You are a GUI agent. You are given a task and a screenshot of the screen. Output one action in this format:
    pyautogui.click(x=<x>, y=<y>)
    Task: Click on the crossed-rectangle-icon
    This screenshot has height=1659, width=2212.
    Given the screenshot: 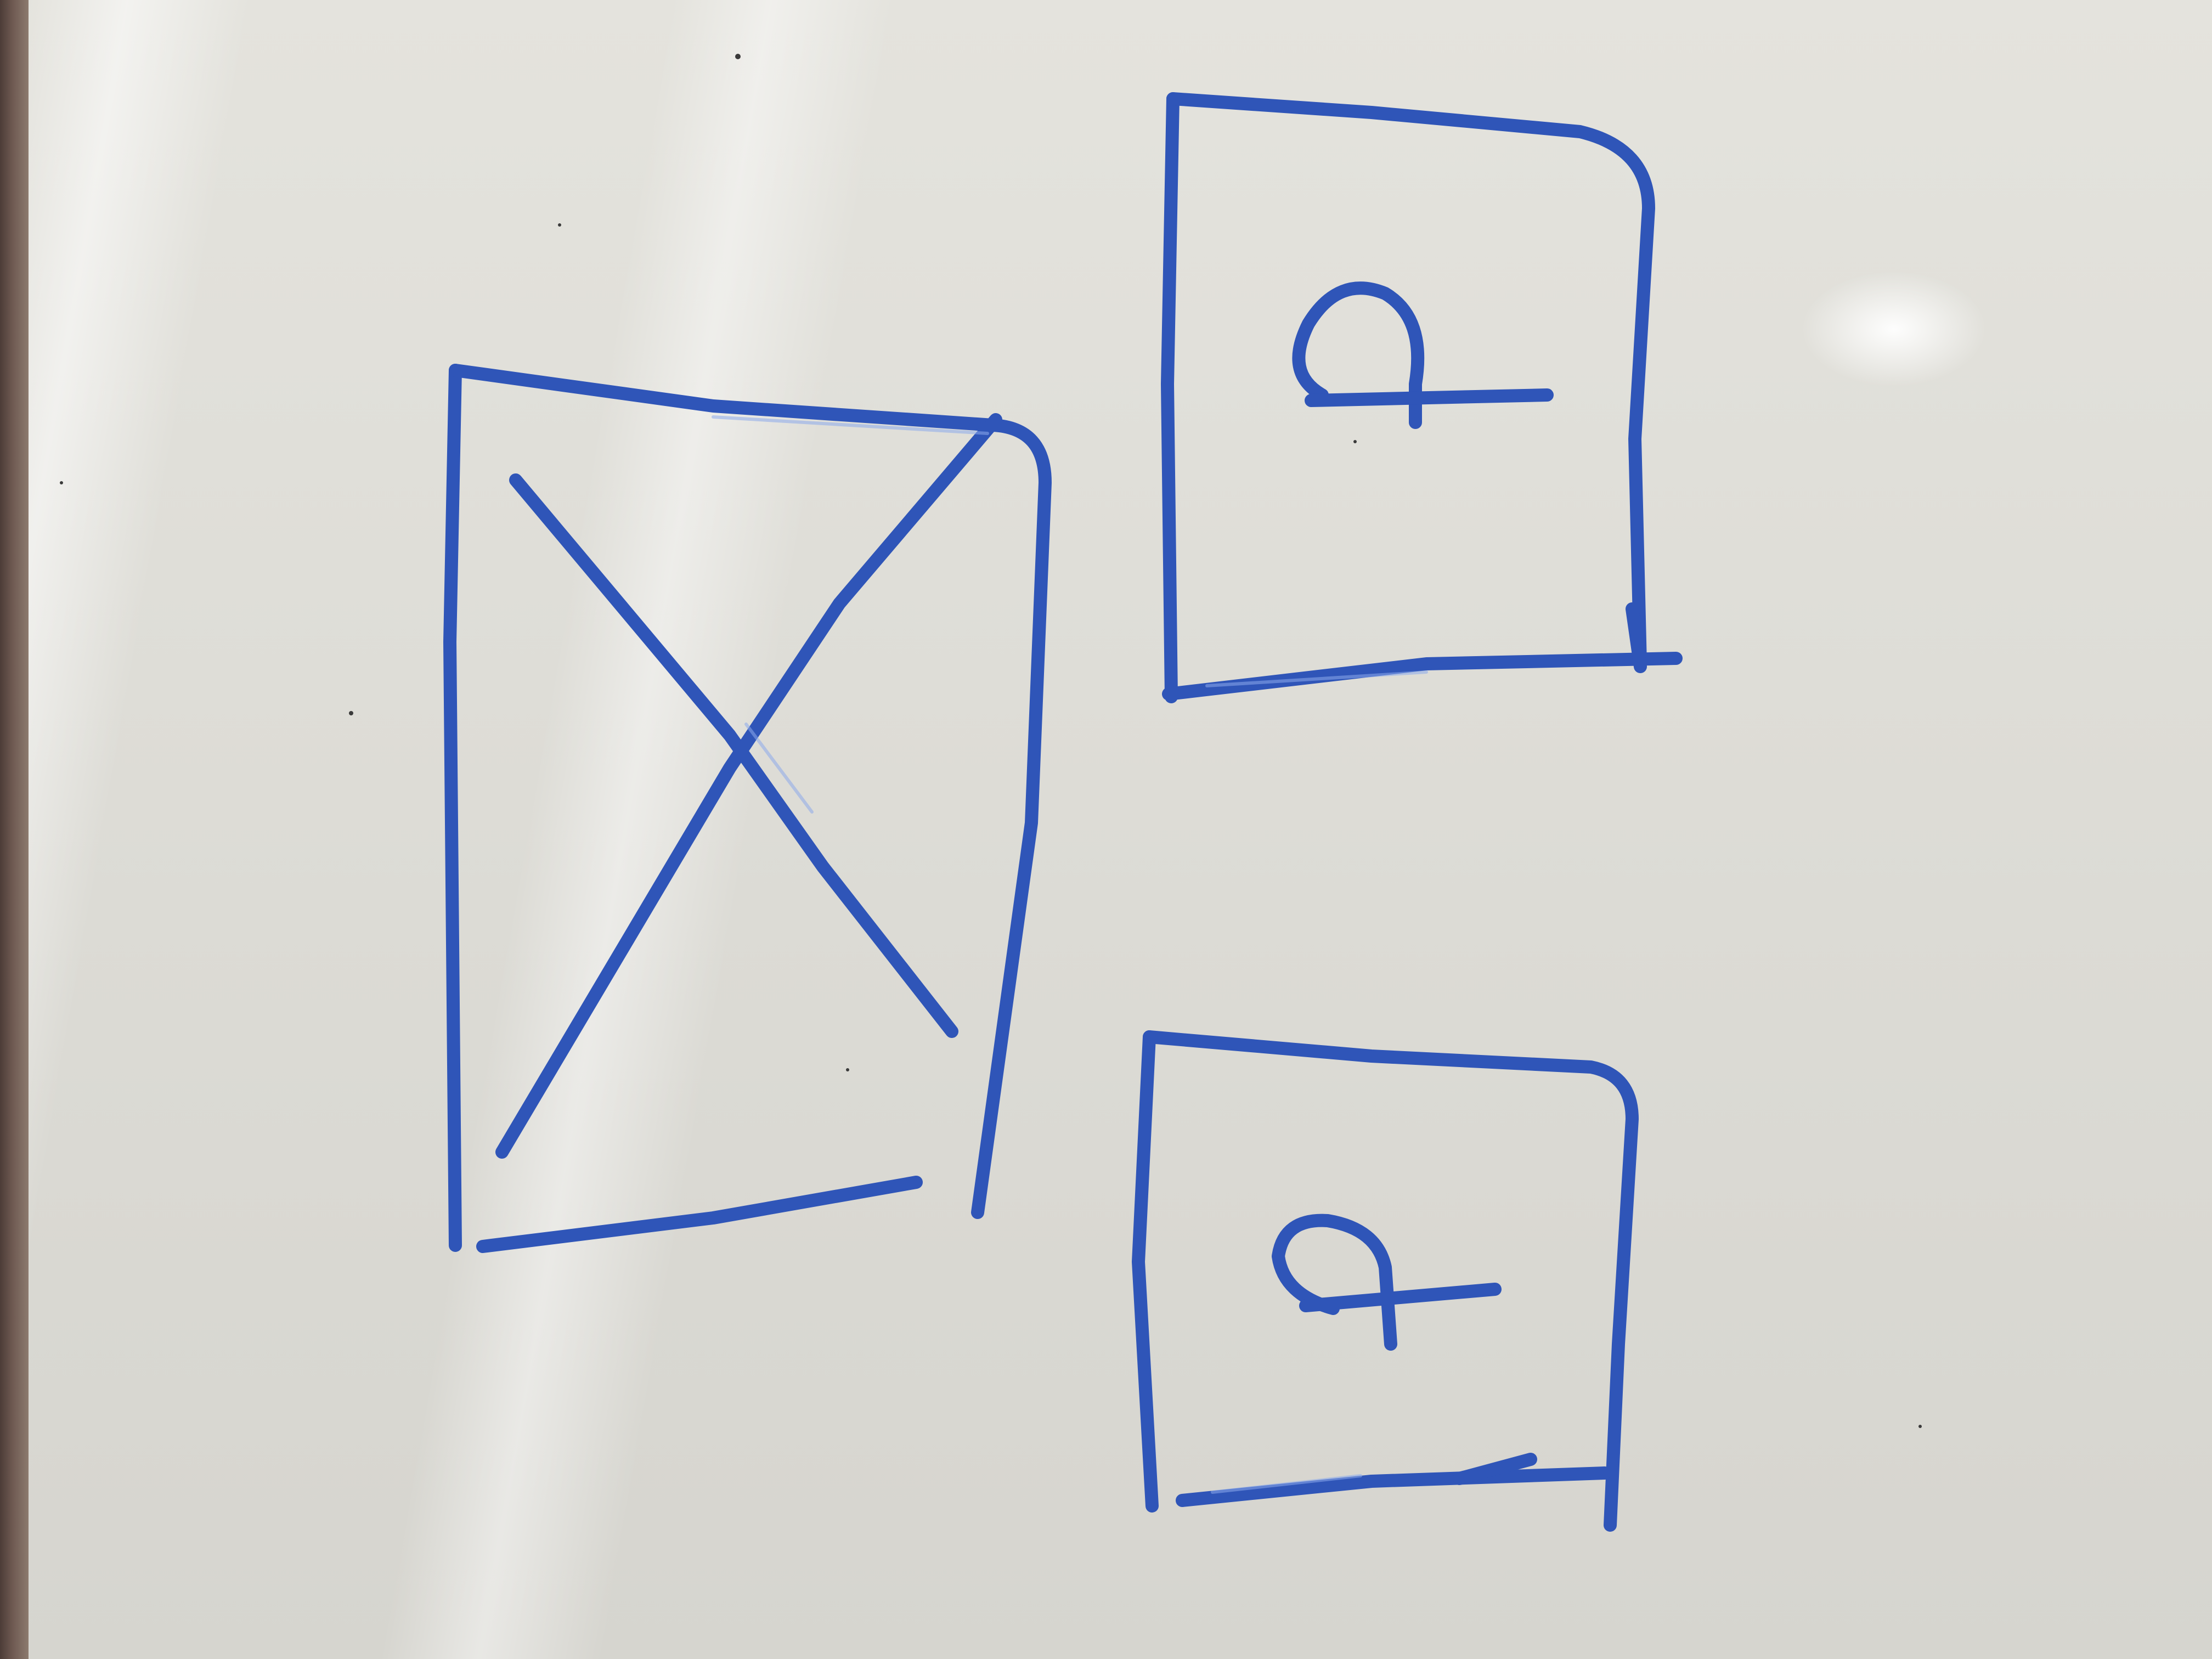 What is the action you would take?
    pyautogui.click(x=747, y=809)
    